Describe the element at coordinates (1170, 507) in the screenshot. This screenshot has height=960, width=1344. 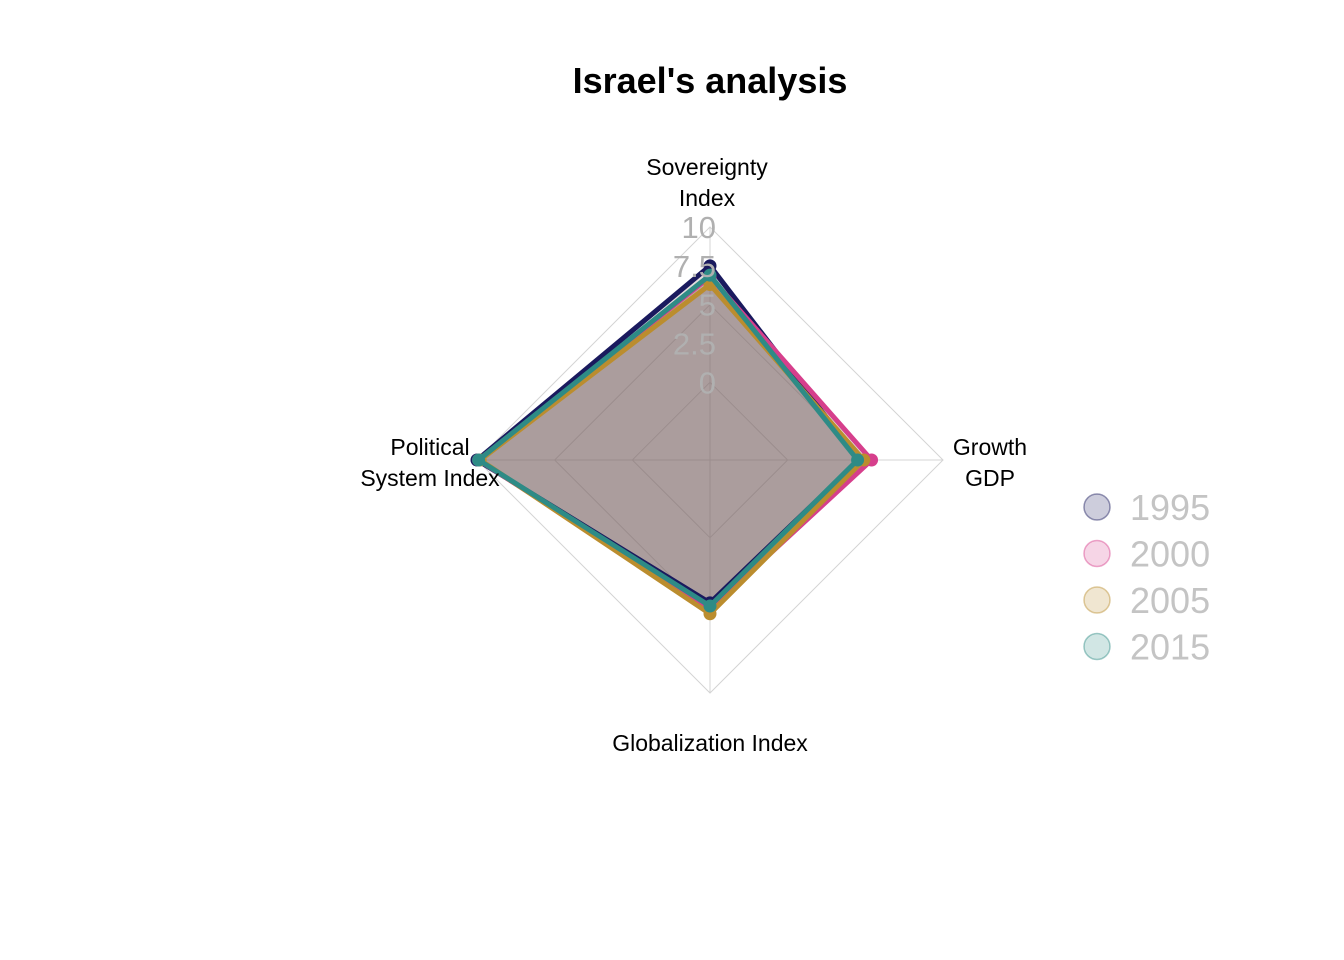
I see `legend-label: 1995` at that location.